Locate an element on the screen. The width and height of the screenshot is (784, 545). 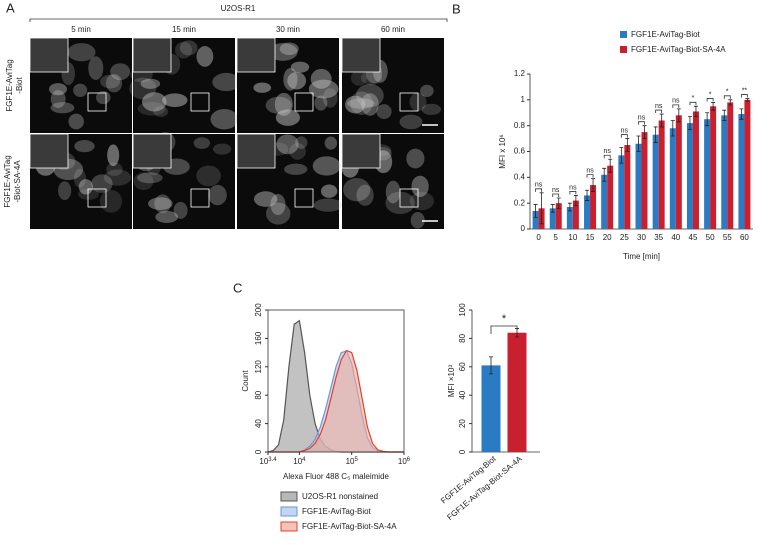
significance: * is located at coordinates (710, 94).